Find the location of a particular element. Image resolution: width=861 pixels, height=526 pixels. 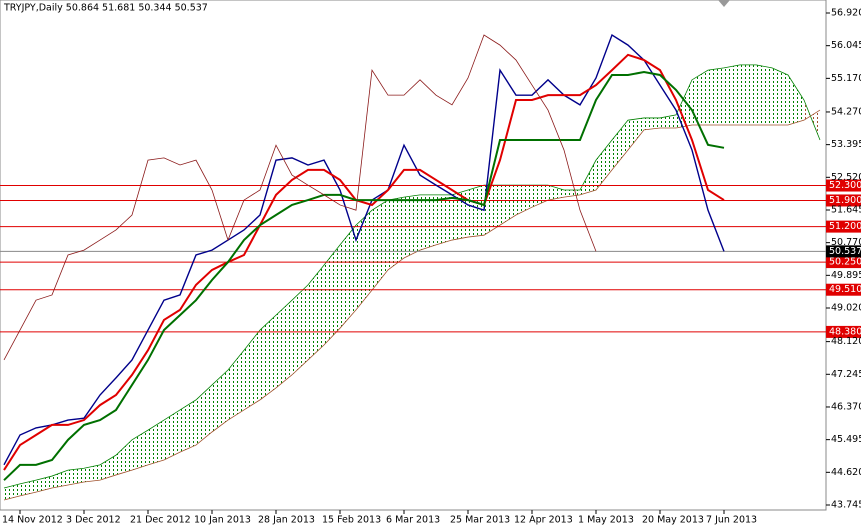

x-tick-label: 12 Apr 2013 is located at coordinates (543, 520).